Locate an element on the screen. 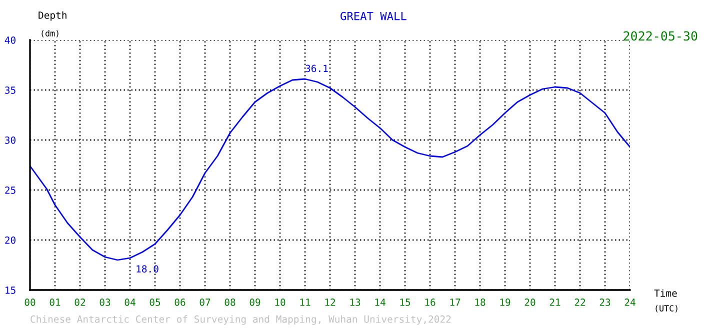 Image resolution: width=710 pixels, height=328 pixels. x-tick-label: 18 is located at coordinates (480, 302).